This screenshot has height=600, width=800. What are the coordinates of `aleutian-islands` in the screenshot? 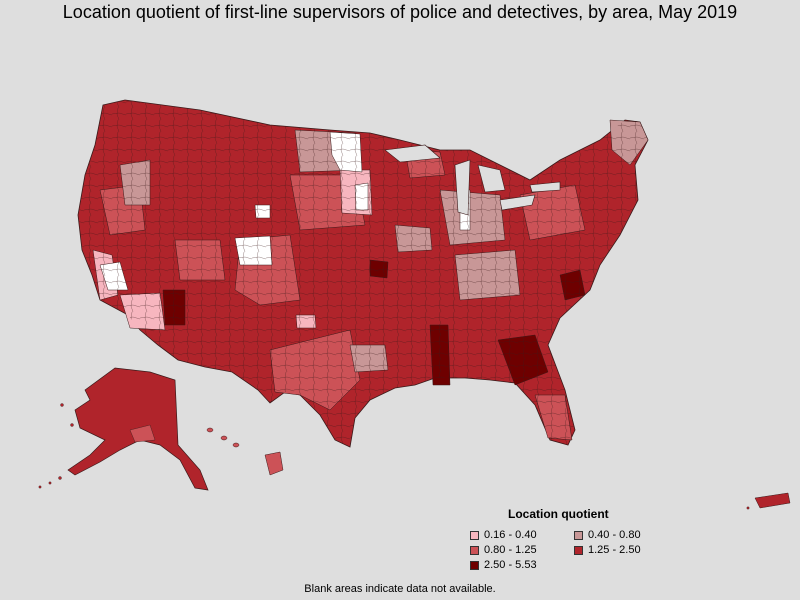 It's located at (56, 446).